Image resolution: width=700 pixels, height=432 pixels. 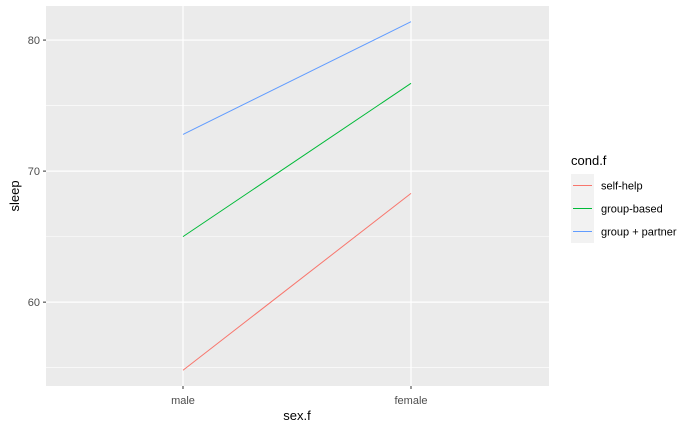 I want to click on series-line-group-based, so click(x=297, y=160).